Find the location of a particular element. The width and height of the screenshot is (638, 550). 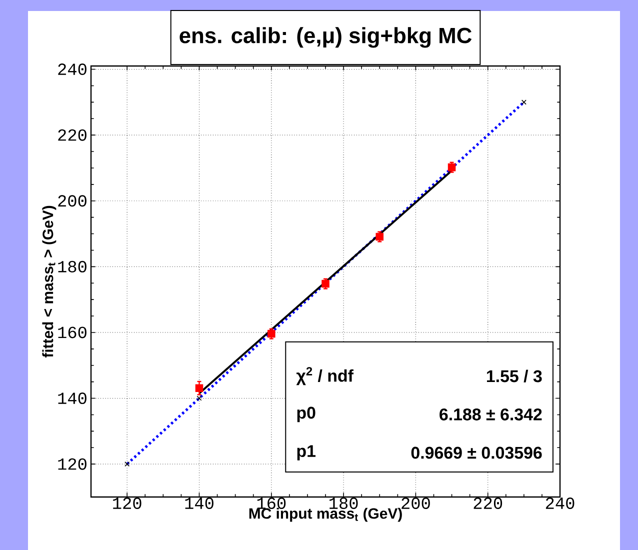

annotation: 1.55 / 3 is located at coordinates (514, 376).